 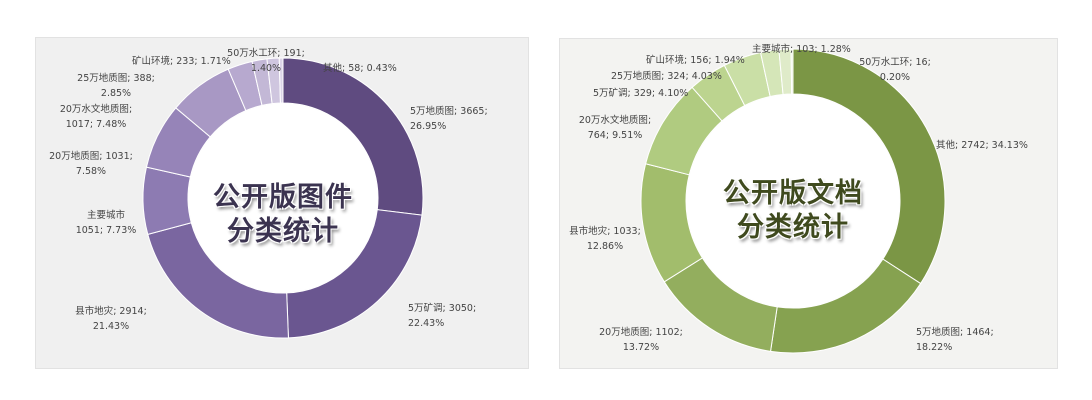 What do you see at coordinates (360, 68) in the screenshot?
I see `data-label: 其他; 58; 0.43%` at bounding box center [360, 68].